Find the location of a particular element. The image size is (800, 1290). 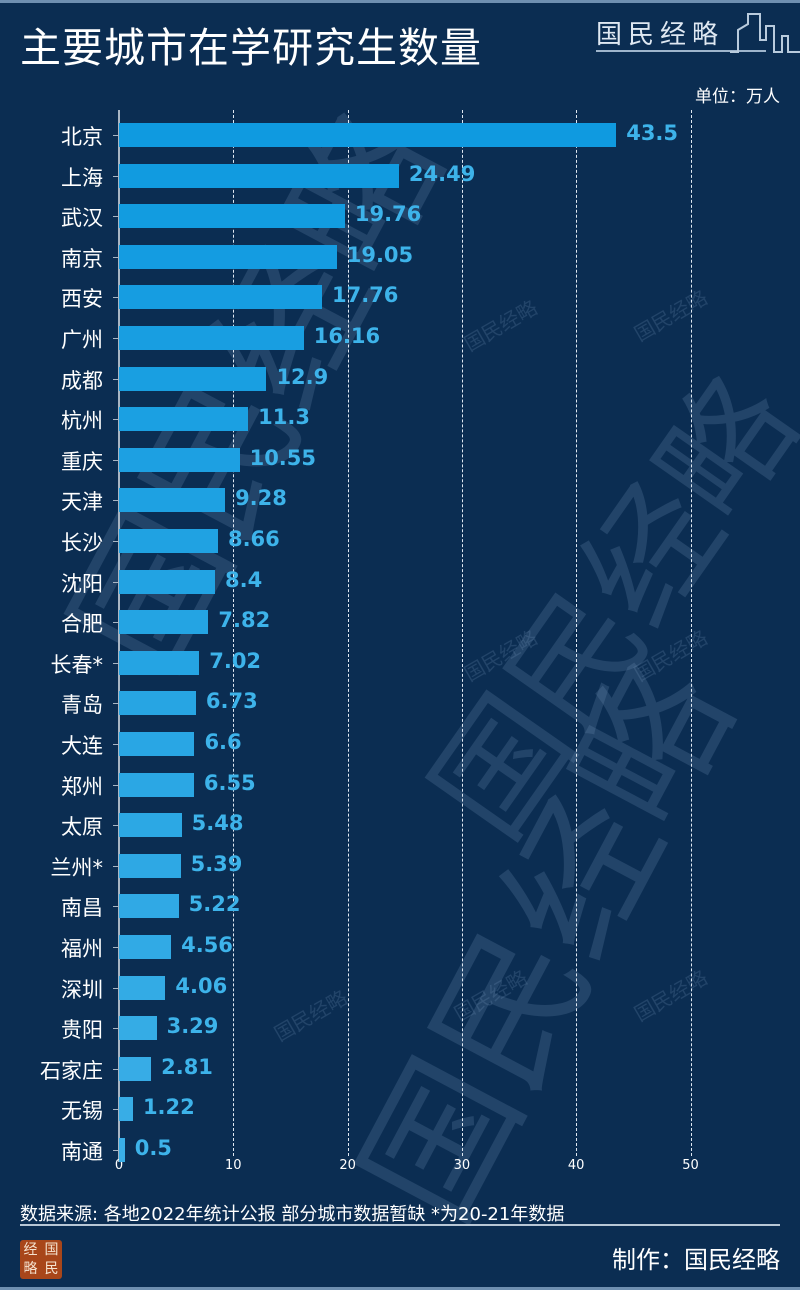

building-skyline-icon is located at coordinates (765, 33).